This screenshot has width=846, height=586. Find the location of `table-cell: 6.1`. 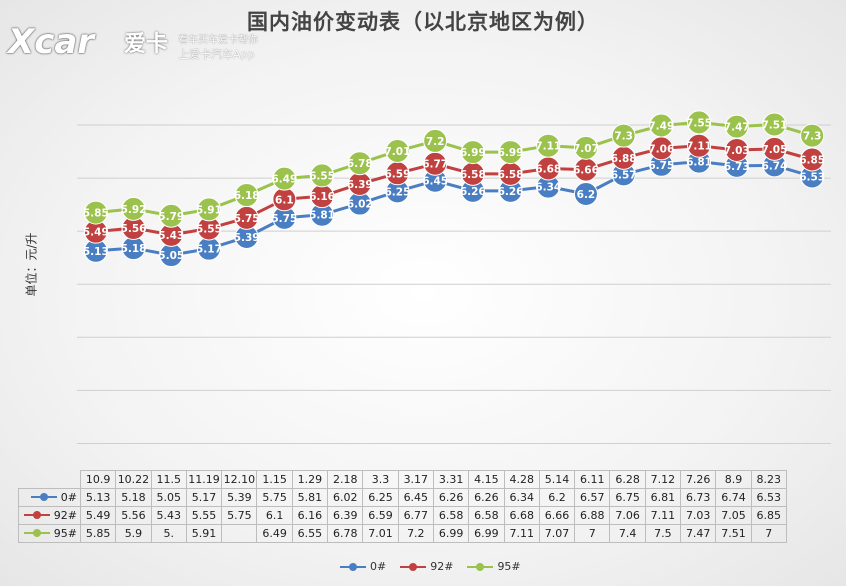

table-cell: 6.1 is located at coordinates (274, 515).